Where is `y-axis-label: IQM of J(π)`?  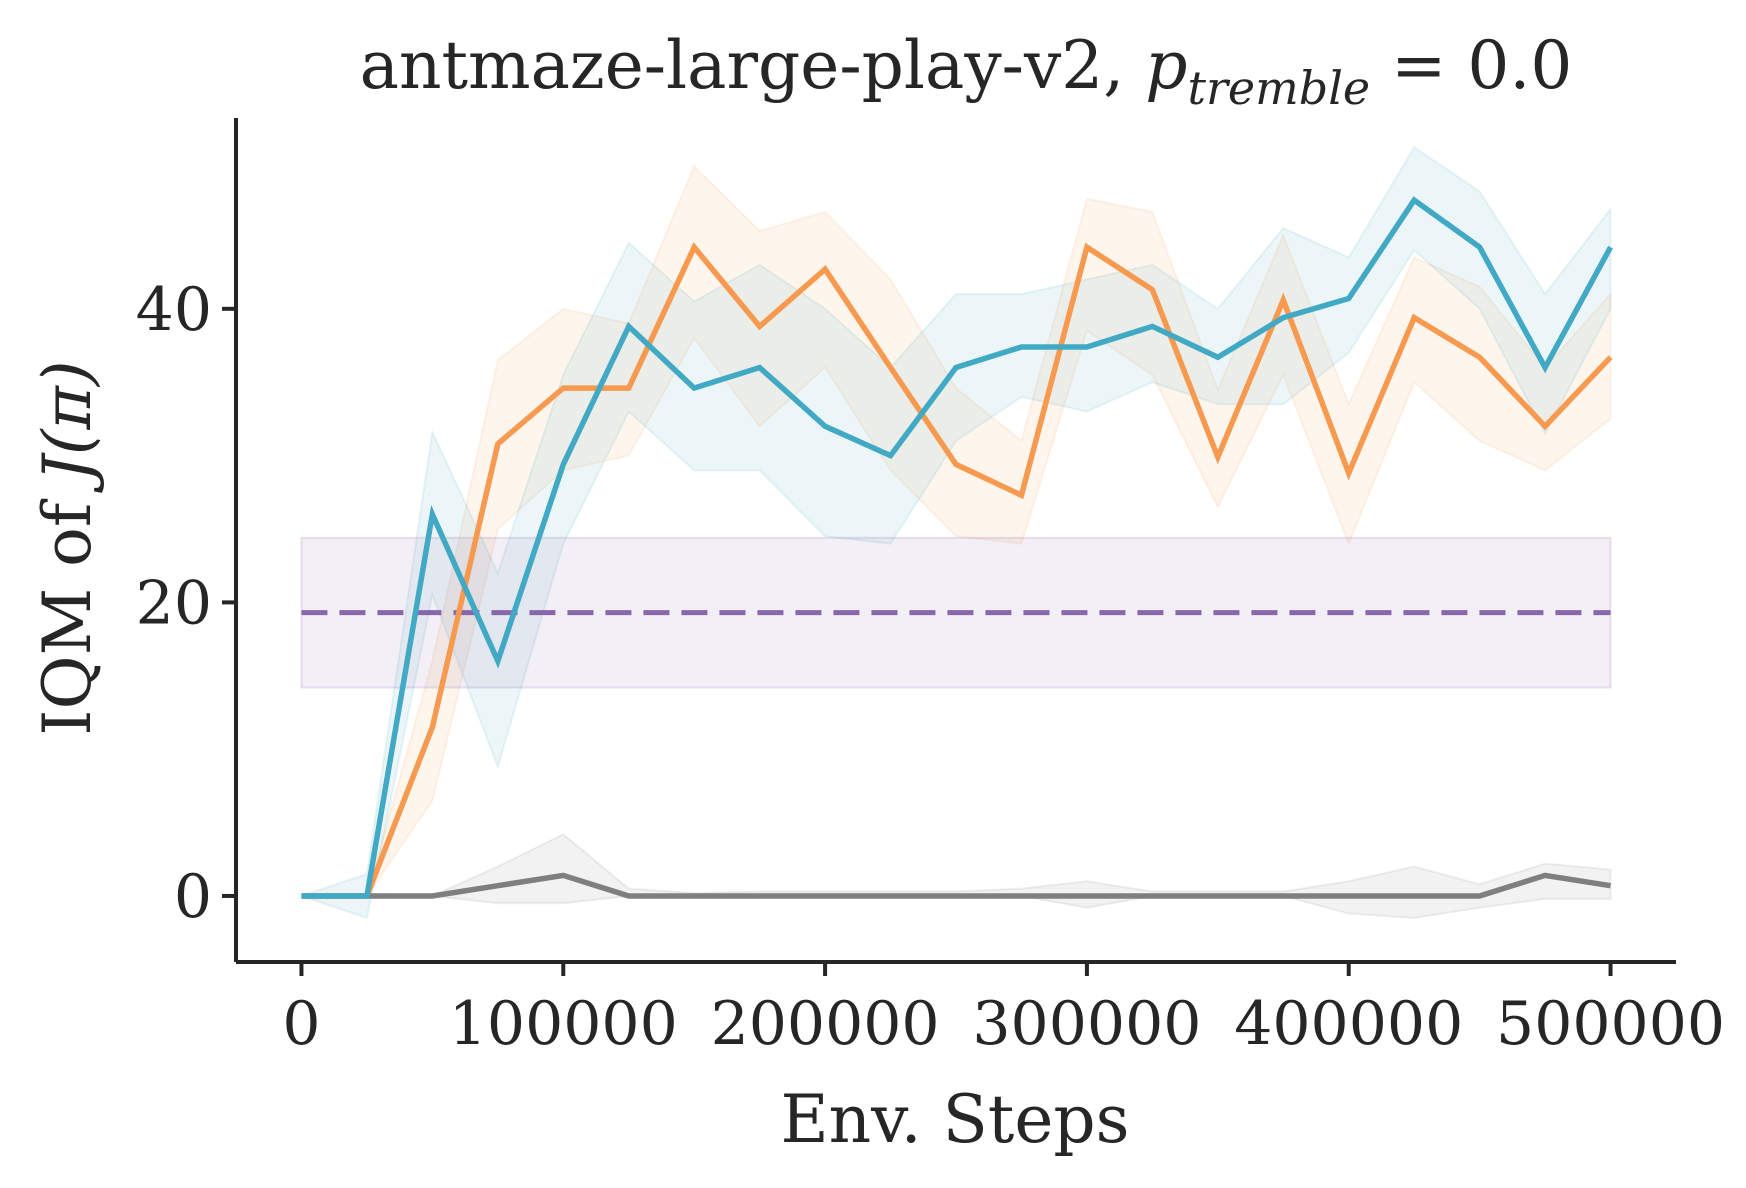 y-axis-label: IQM of J(π) is located at coordinates (67, 547).